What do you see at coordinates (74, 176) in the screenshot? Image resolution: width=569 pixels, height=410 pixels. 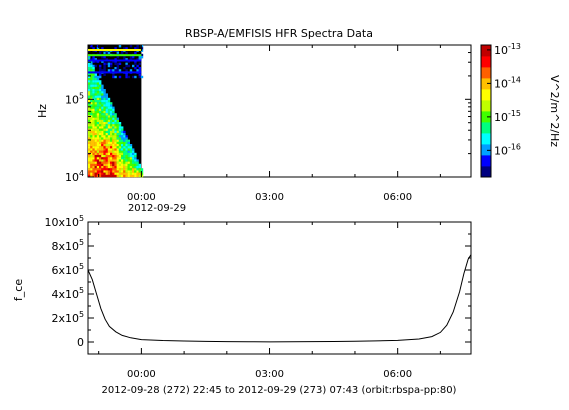 I see `spectrogram-ytick-label: 104` at bounding box center [74, 176].